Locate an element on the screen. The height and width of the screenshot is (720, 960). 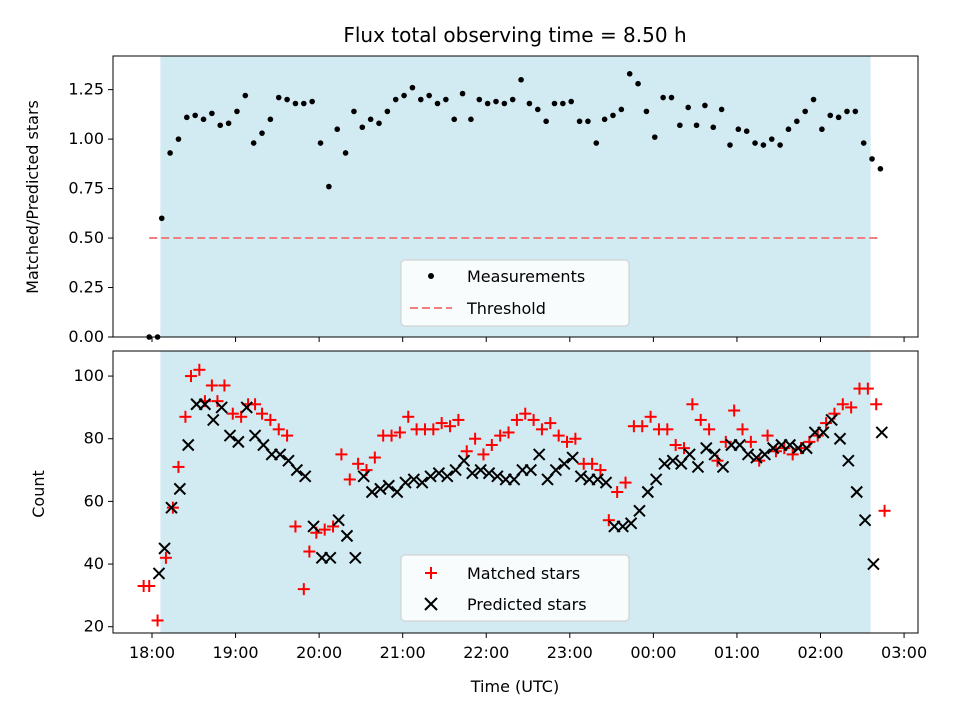
top-ytick-label: 1.00 is located at coordinates (86, 138).